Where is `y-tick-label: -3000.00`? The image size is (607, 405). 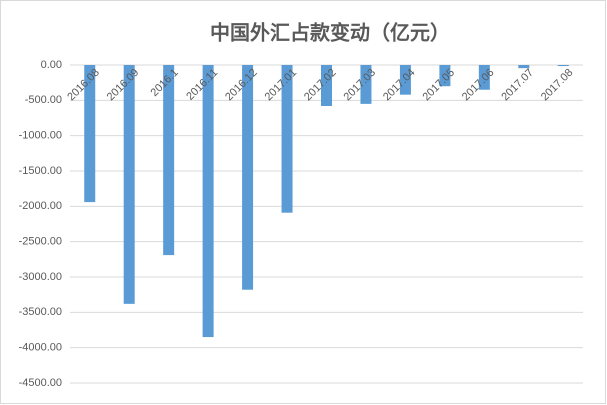
y-tick-label: -3000.00 is located at coordinates (40, 277).